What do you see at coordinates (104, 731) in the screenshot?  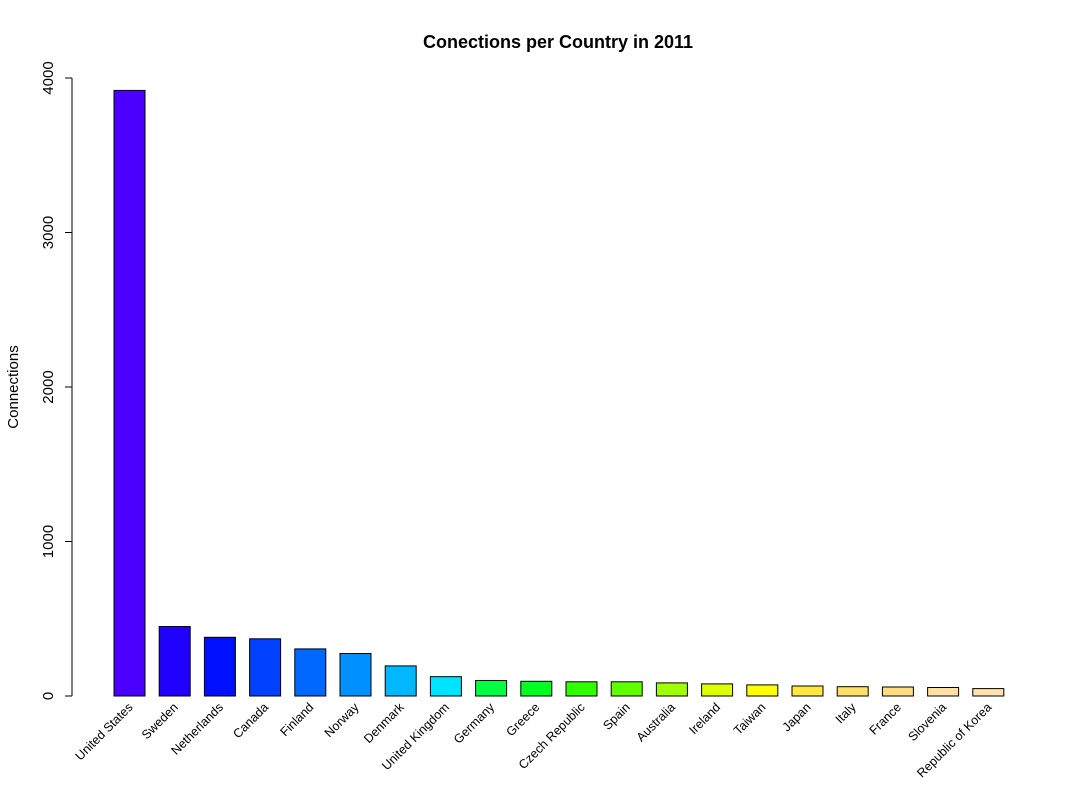 I see `x-tick-label: United States` at bounding box center [104, 731].